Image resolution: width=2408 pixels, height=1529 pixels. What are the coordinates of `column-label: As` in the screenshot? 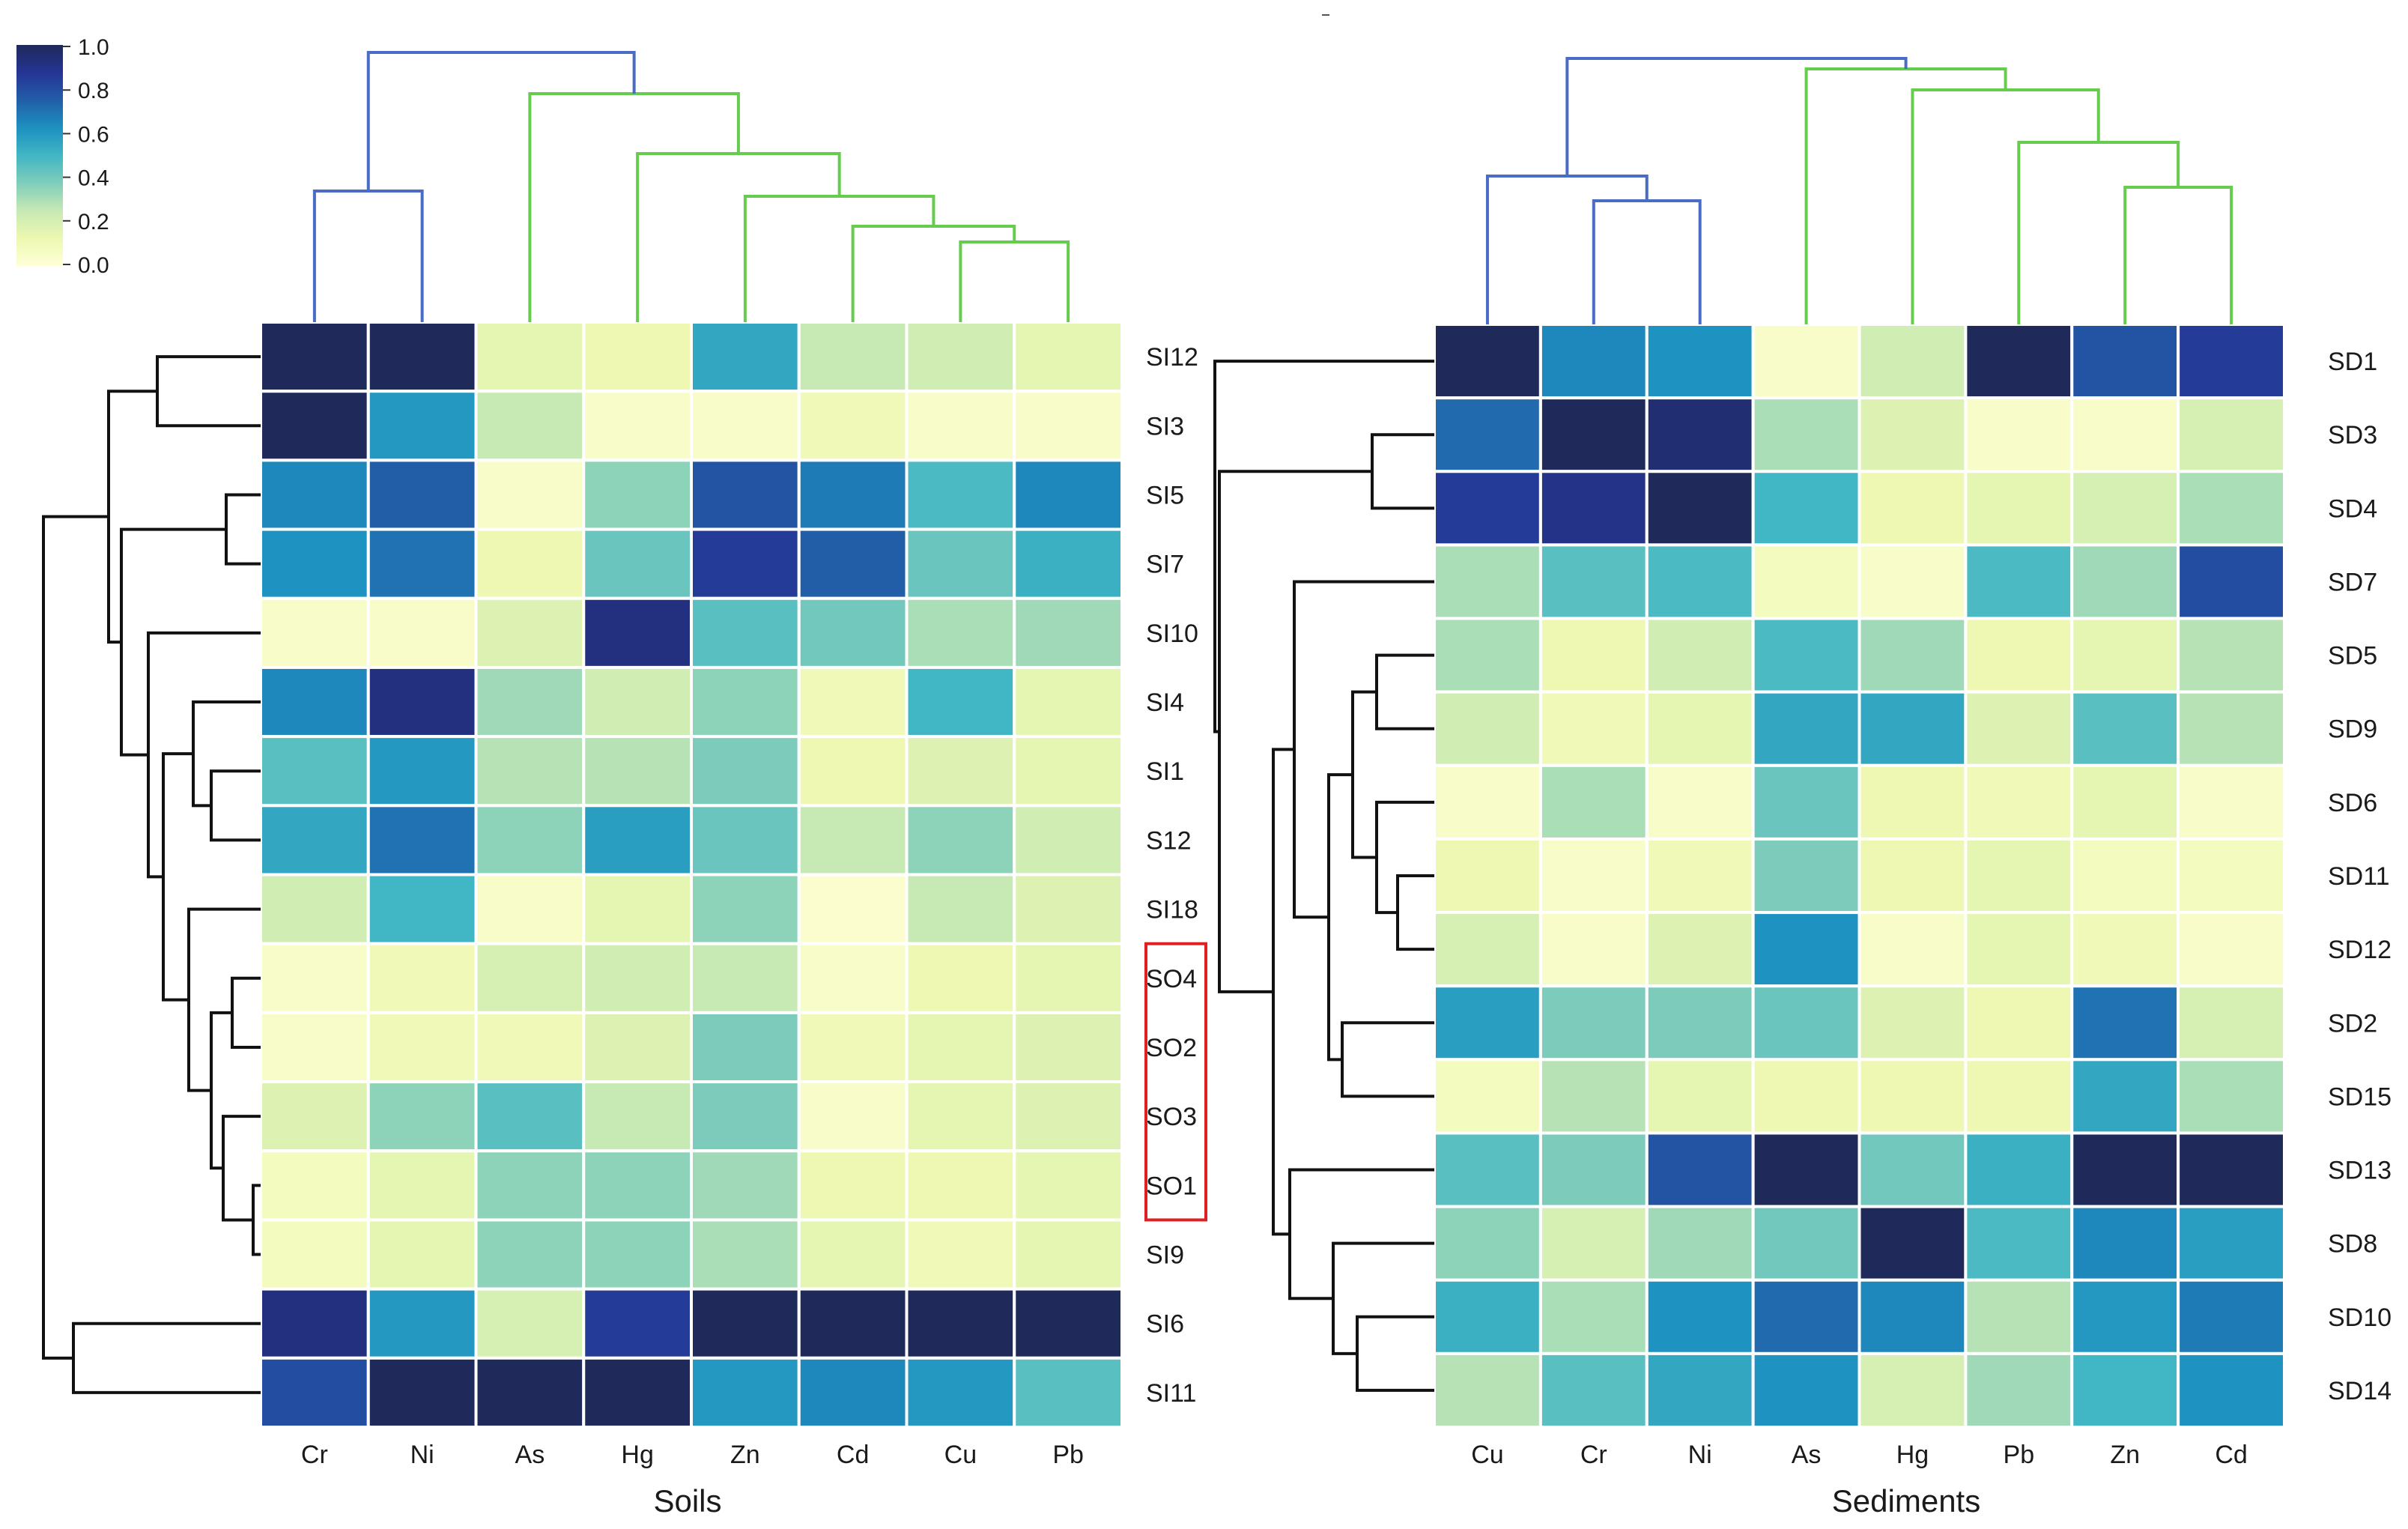 It's located at (1807, 1455).